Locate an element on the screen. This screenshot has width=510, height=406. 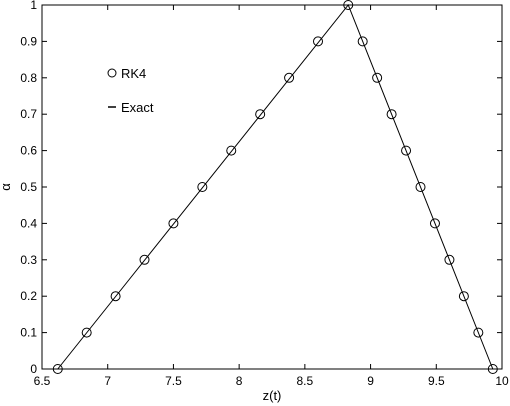
y-tick-label: 0.7 is located at coordinates (28, 114).